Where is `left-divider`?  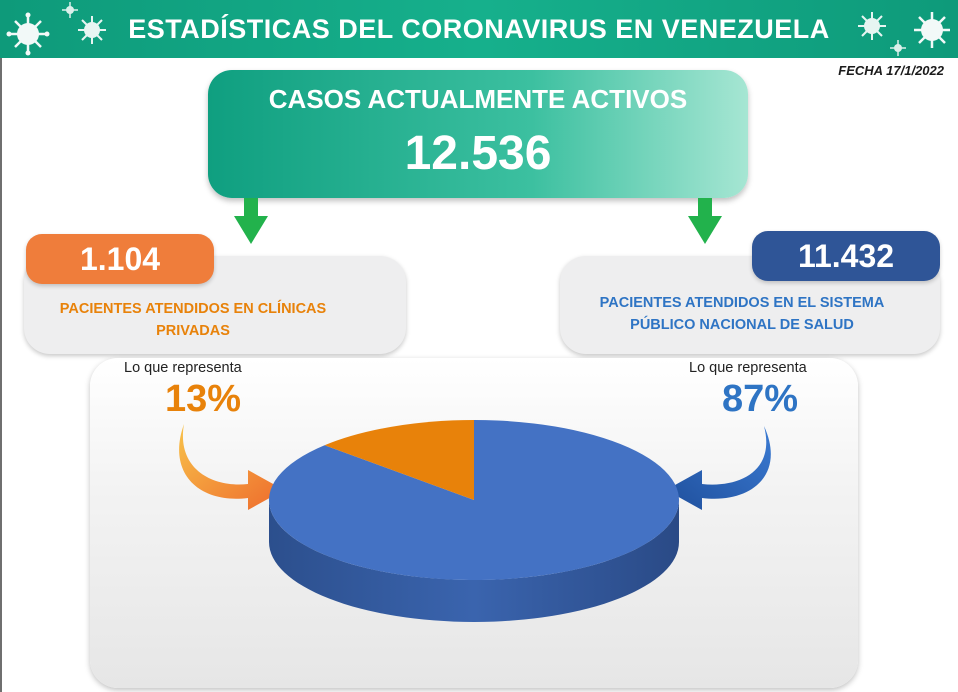 left-divider is located at coordinates (1, 375).